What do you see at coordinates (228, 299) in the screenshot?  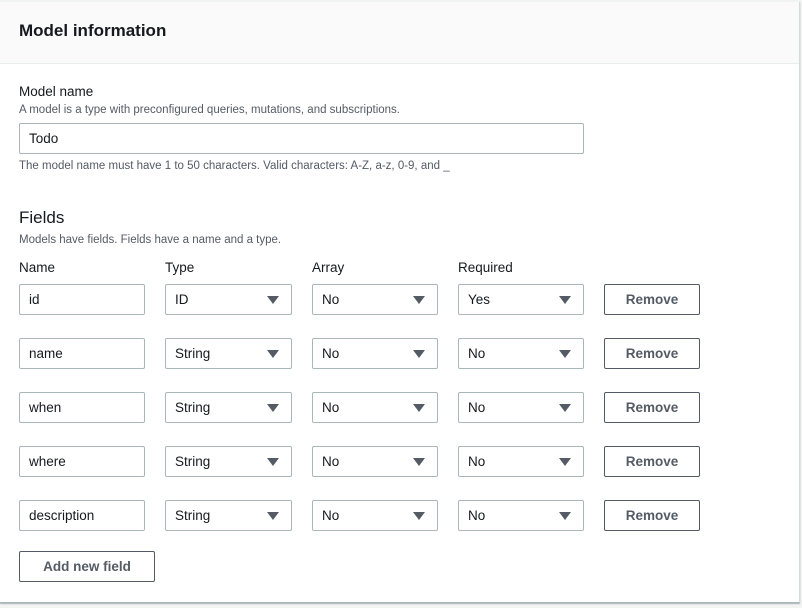 I see `field-type-select: ID` at bounding box center [228, 299].